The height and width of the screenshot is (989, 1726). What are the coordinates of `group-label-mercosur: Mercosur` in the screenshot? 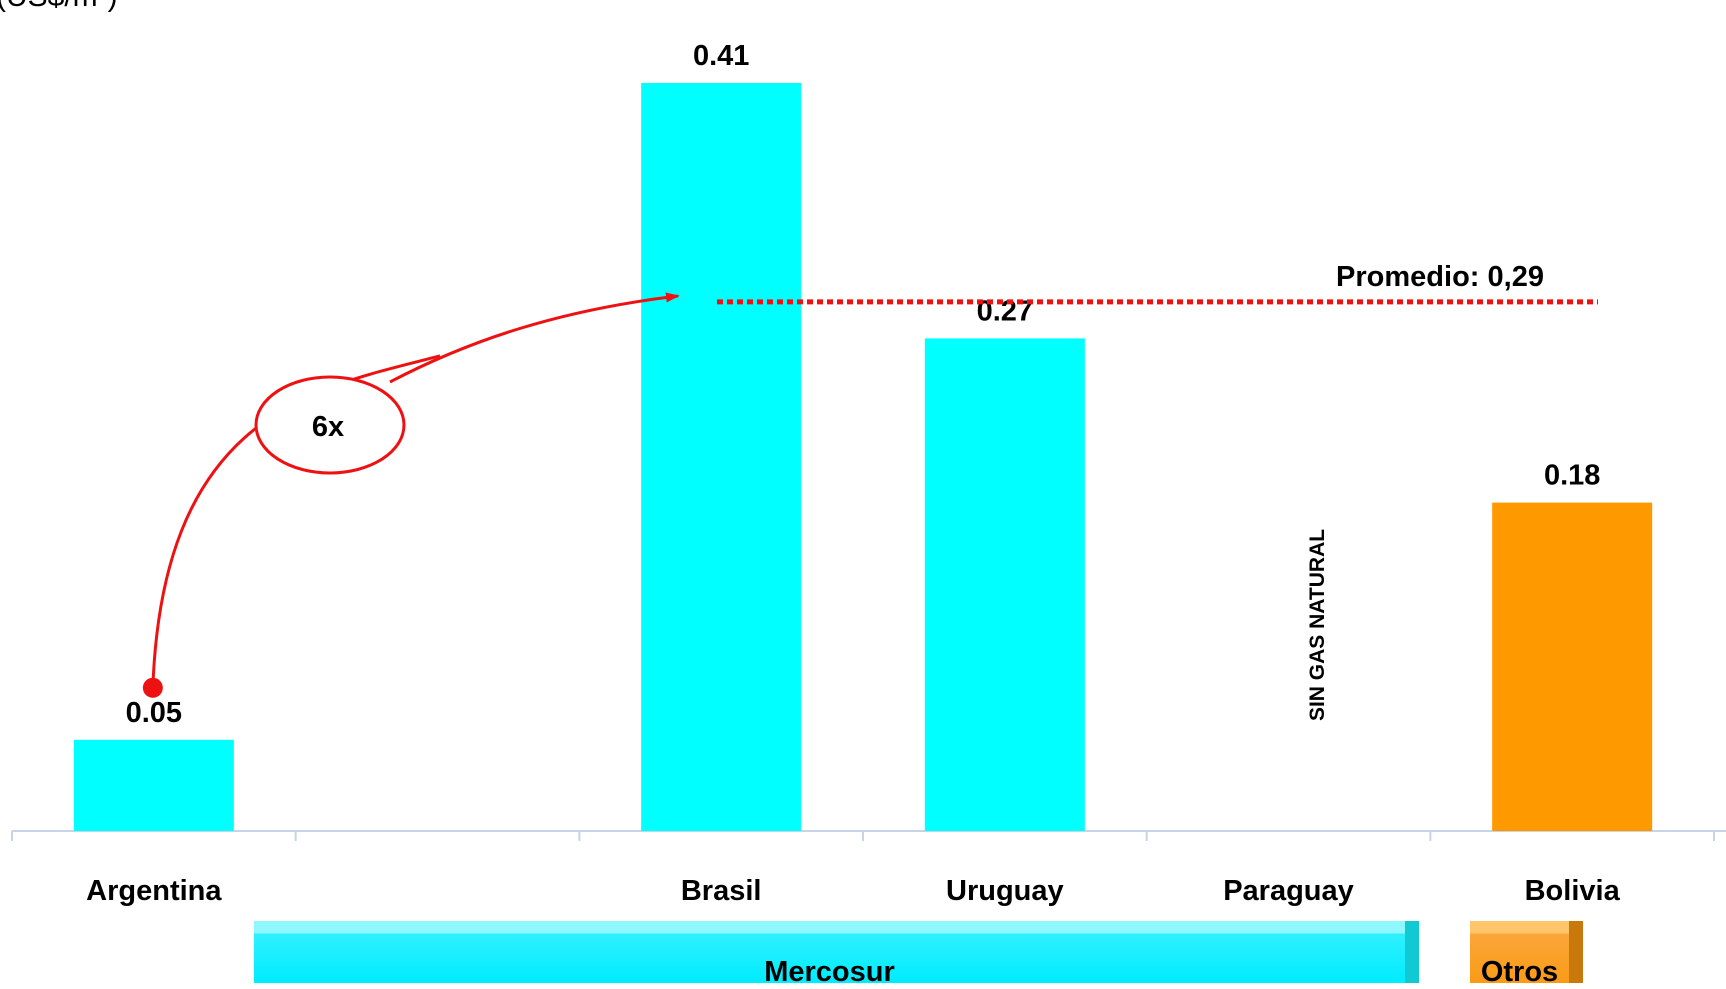 It's located at (829, 972).